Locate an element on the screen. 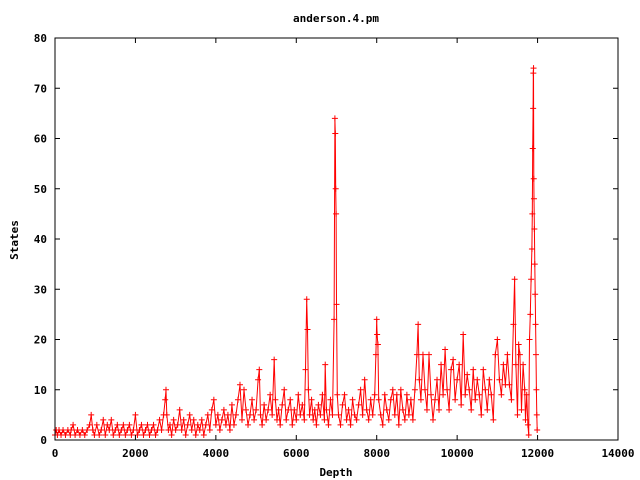 This screenshot has height=480, width=640. chart-title: anderson.4.pm is located at coordinates (336, 18).